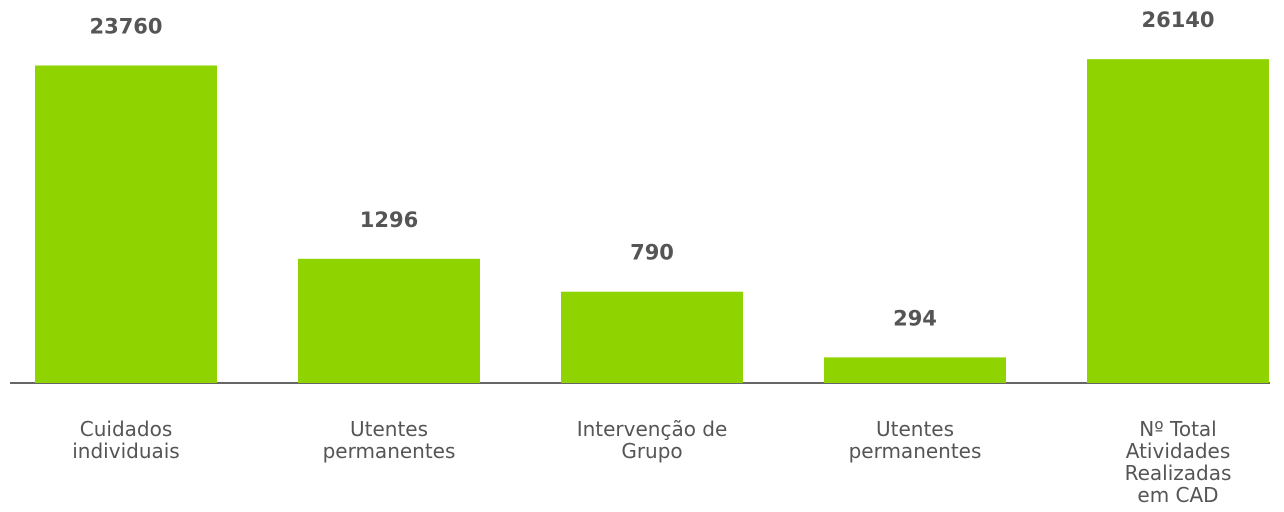 The width and height of the screenshot is (1284, 512). Describe the element at coordinates (125, 26) in the screenshot. I see `value-label: 23760` at that location.